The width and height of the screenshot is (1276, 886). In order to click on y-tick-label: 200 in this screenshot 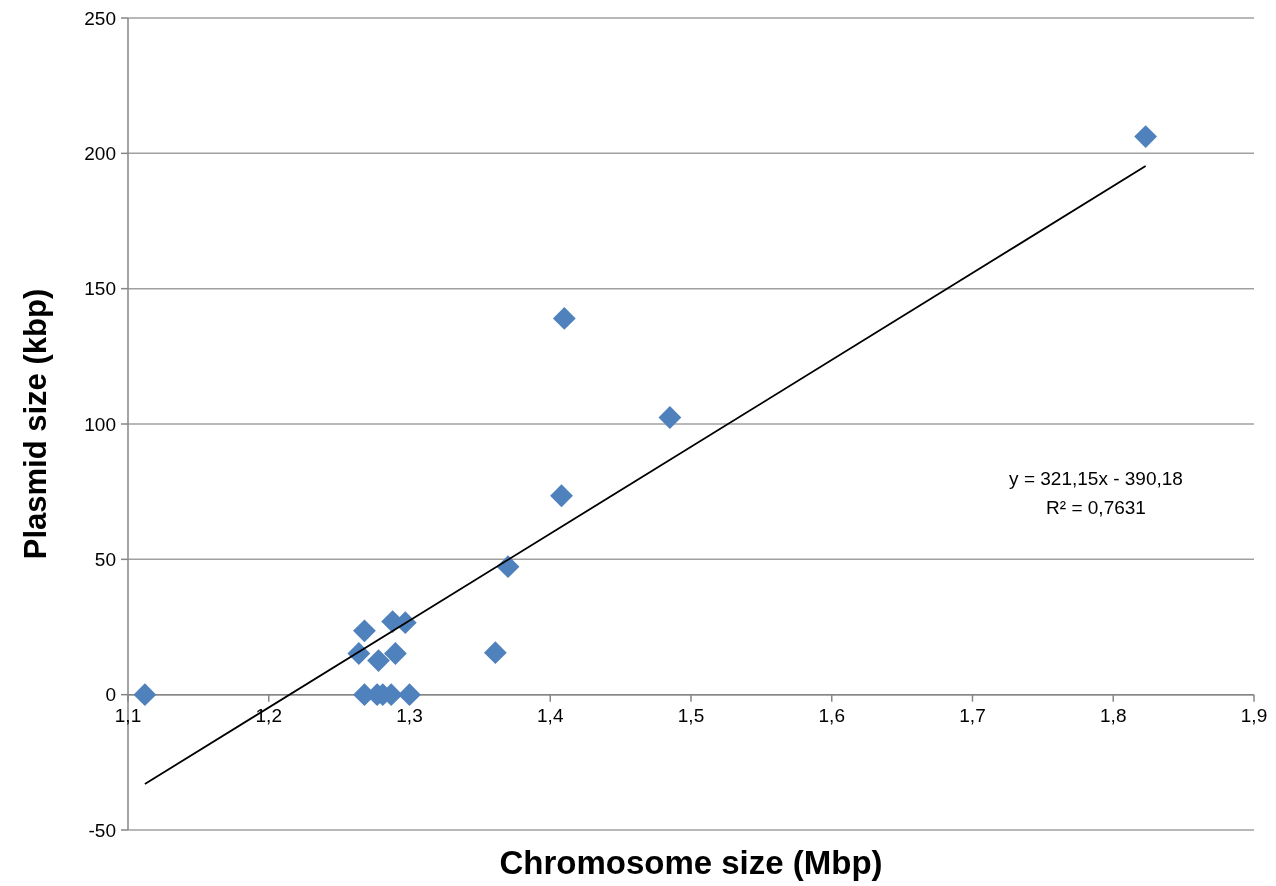, I will do `click(100, 153)`.